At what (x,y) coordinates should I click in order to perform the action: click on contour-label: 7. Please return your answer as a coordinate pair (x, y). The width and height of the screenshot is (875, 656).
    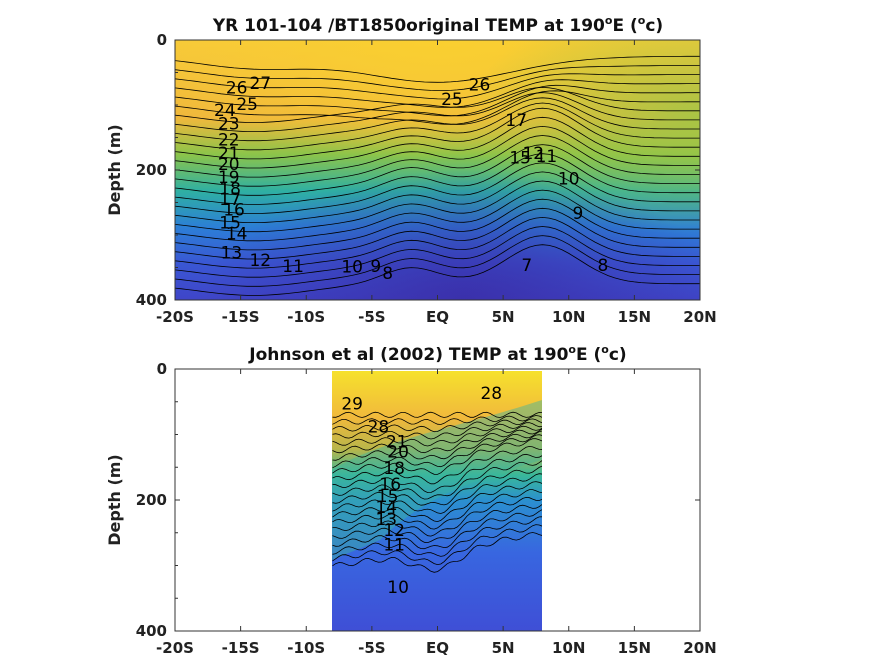
    Looking at the image, I should click on (526, 266).